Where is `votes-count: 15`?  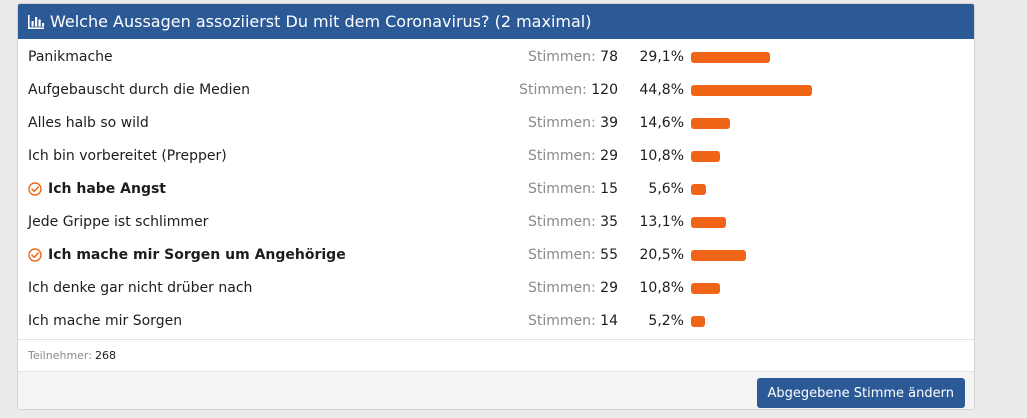 votes-count: 15 is located at coordinates (609, 189).